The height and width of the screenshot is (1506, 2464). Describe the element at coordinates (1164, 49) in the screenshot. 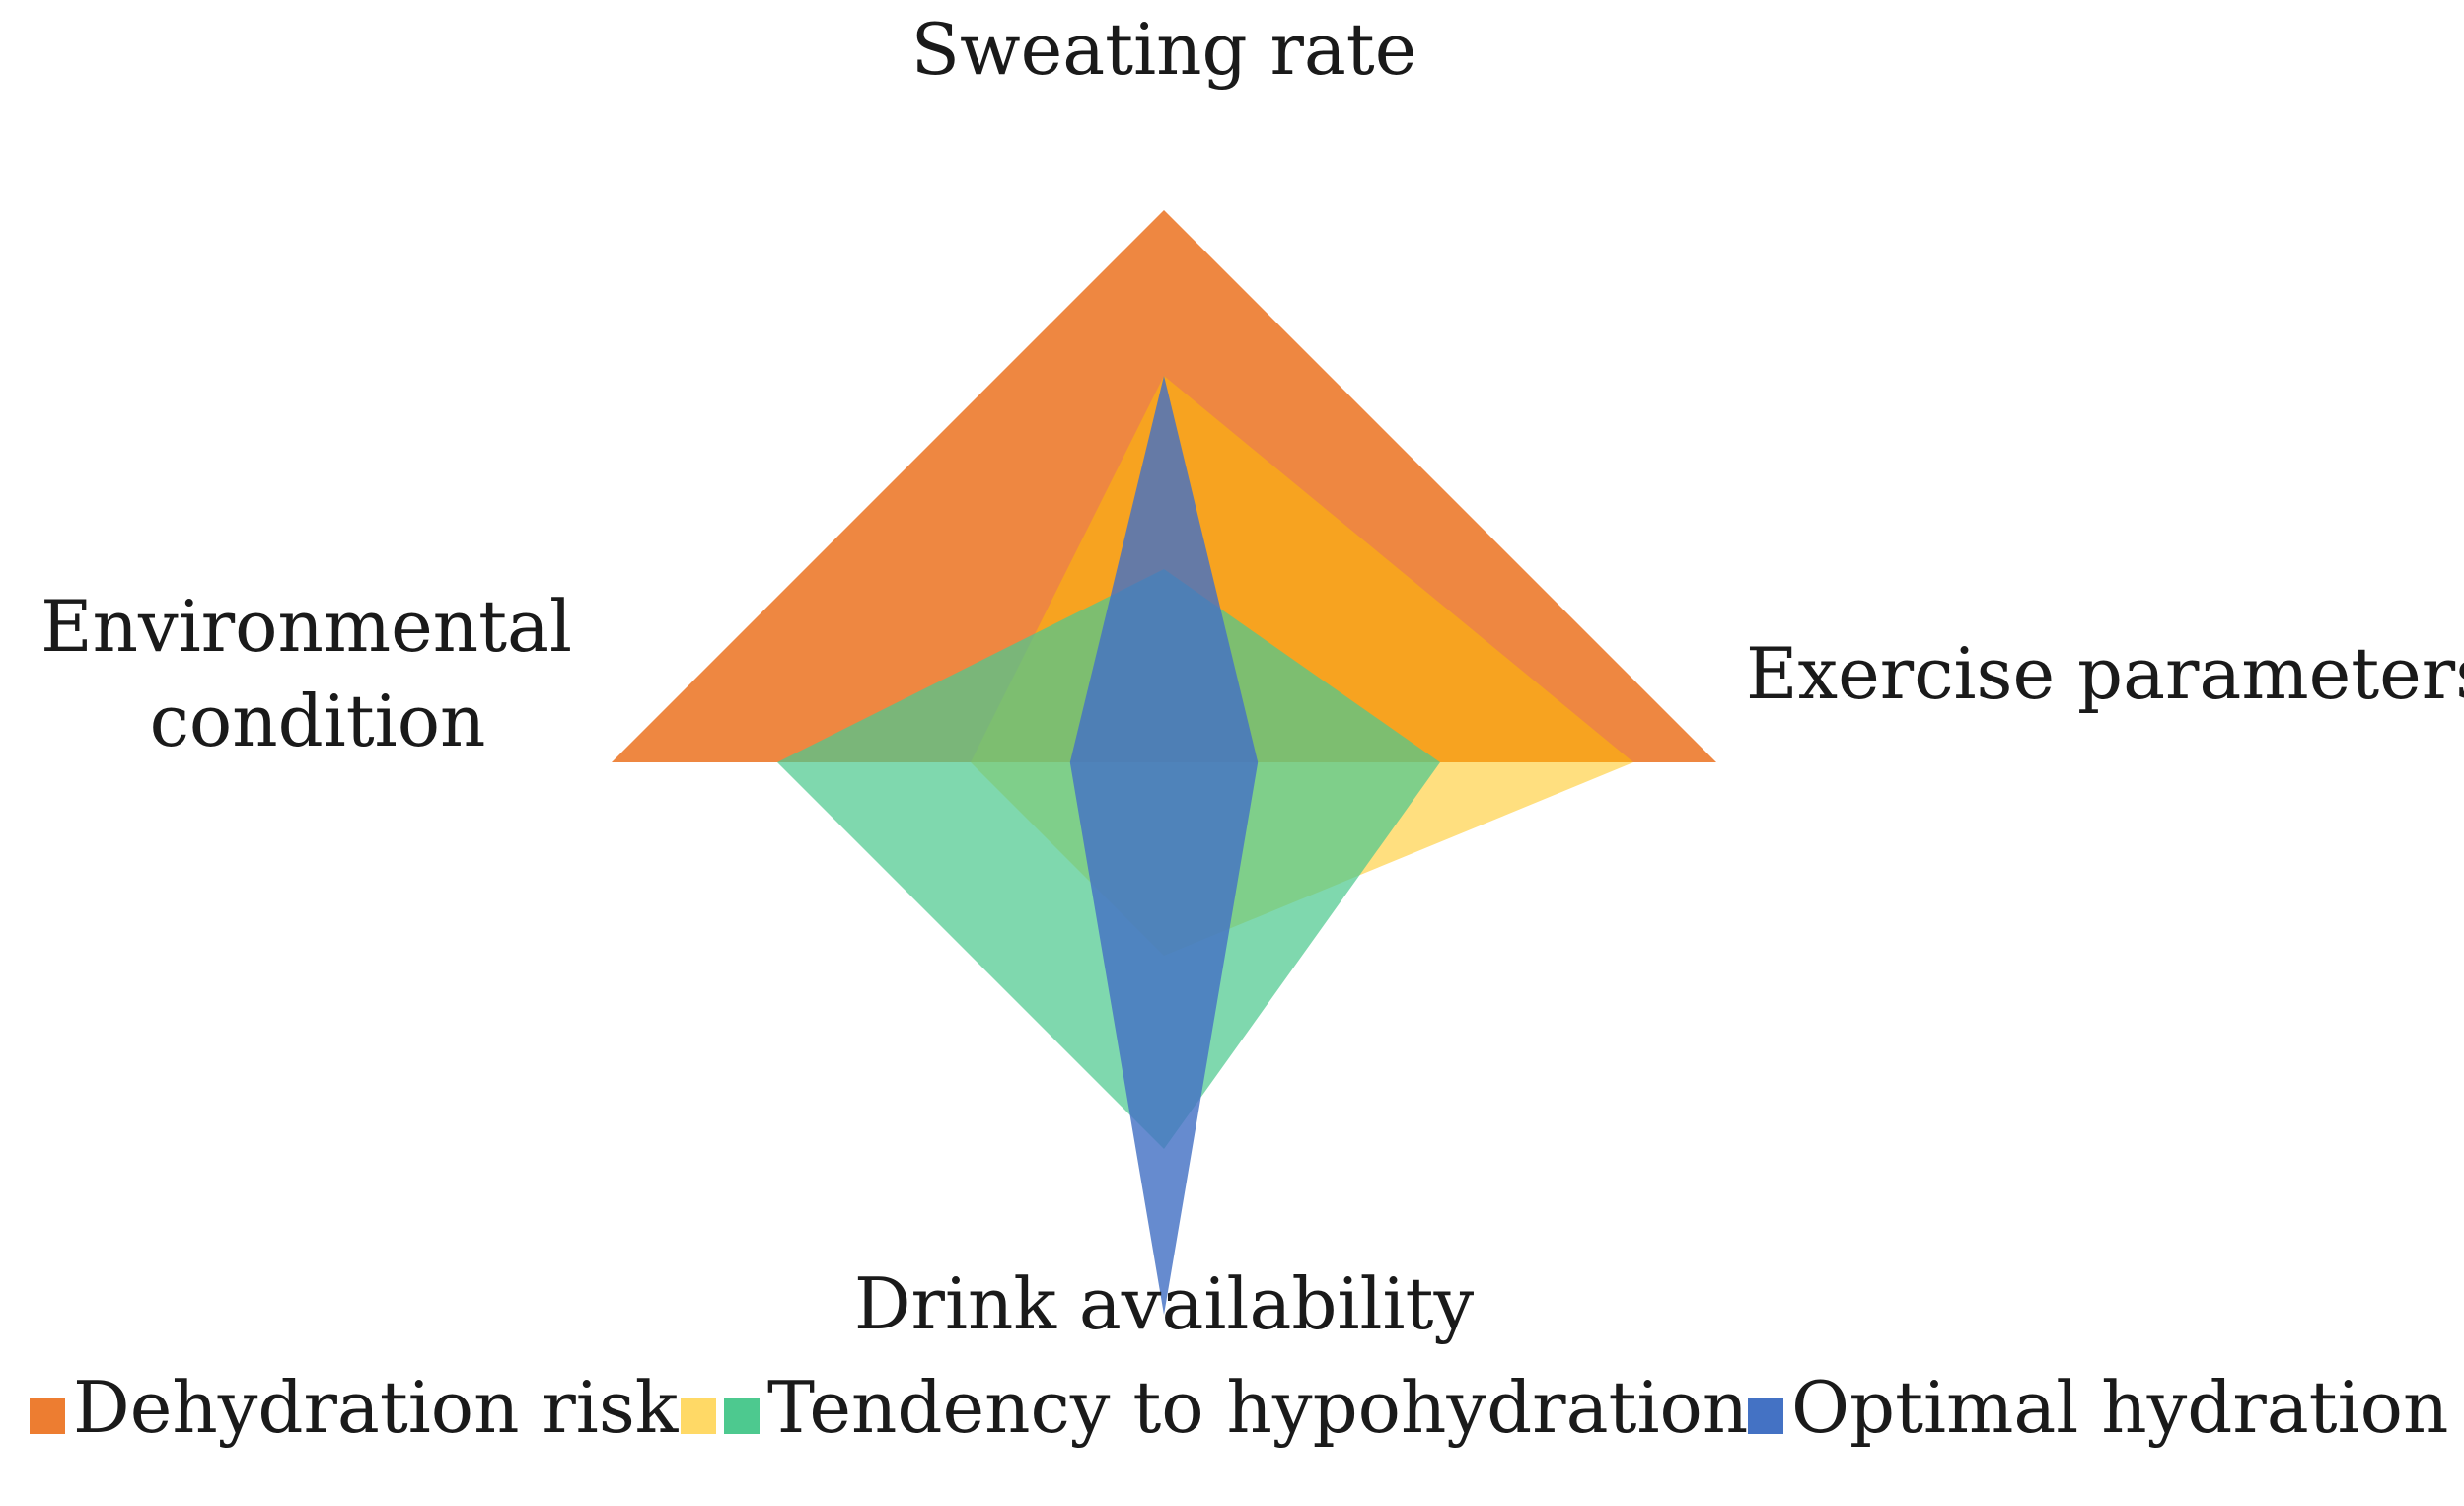

I see `axis-label-sweating-rate: Sweating rate` at that location.